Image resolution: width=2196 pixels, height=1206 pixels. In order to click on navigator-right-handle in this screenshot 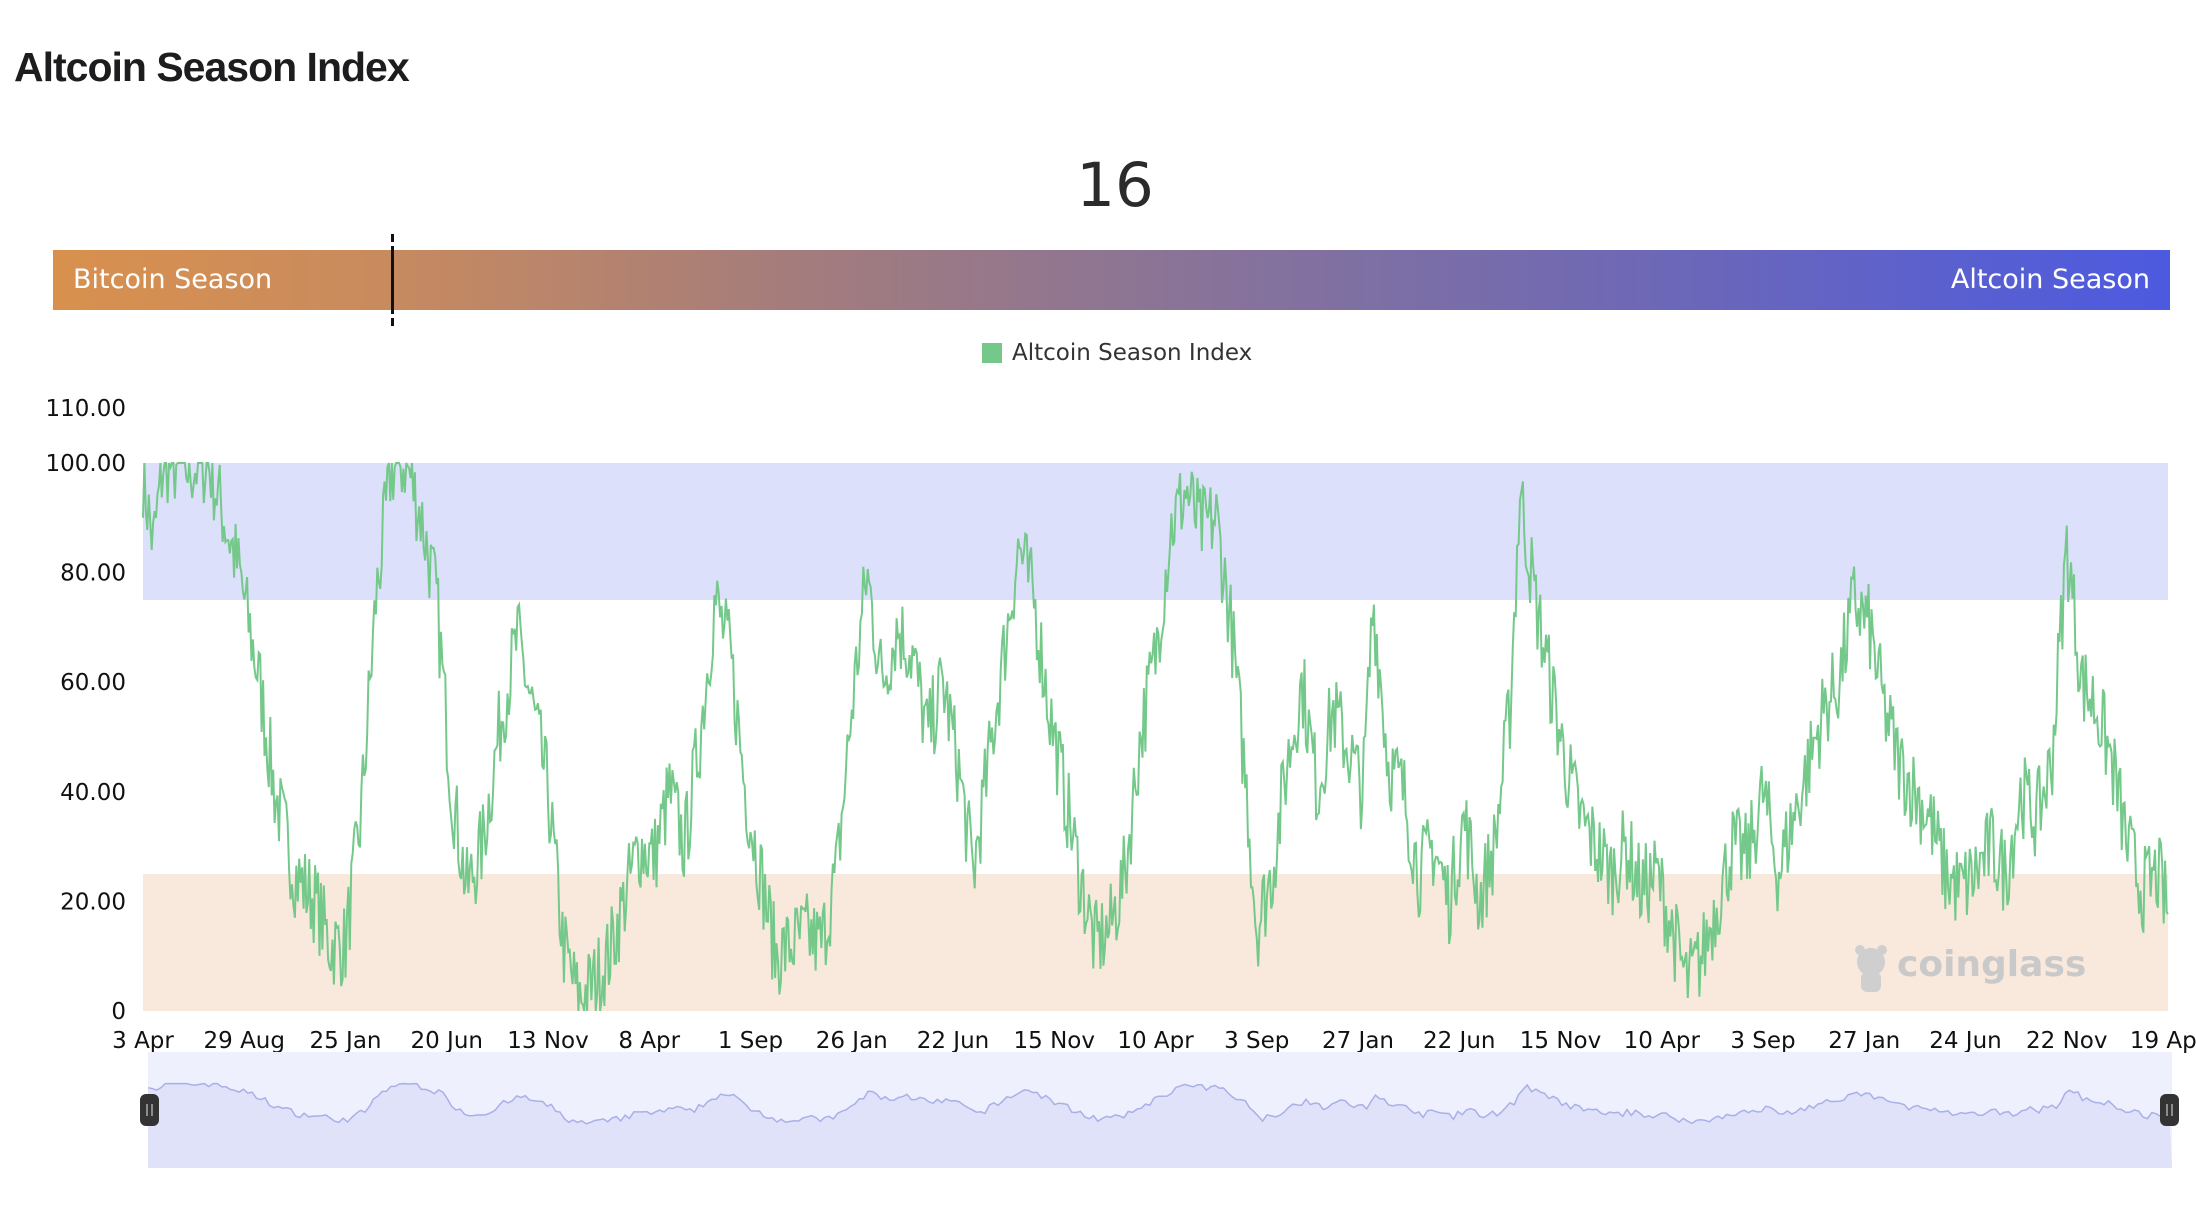, I will do `click(2169, 1110)`.